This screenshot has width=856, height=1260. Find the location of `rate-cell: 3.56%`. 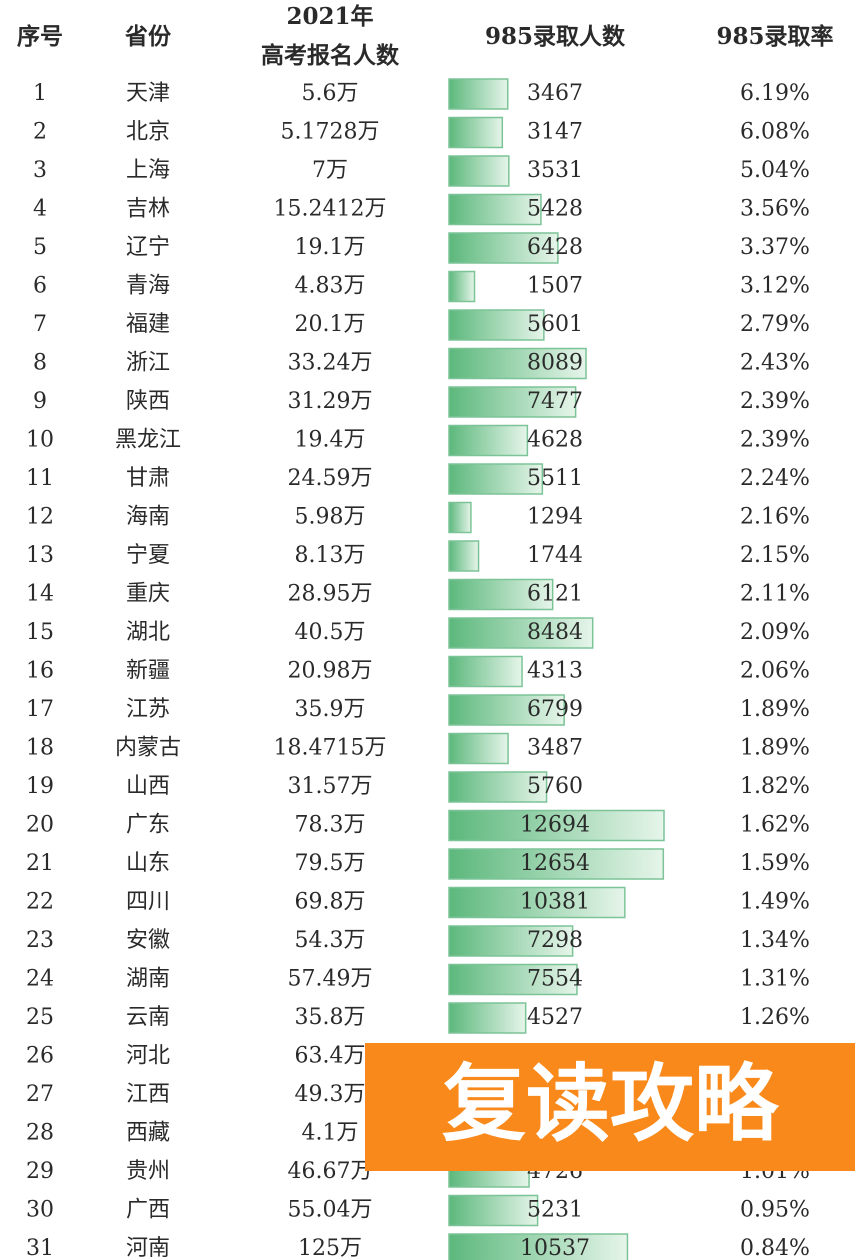

rate-cell: 3.56% is located at coordinates (775, 209).